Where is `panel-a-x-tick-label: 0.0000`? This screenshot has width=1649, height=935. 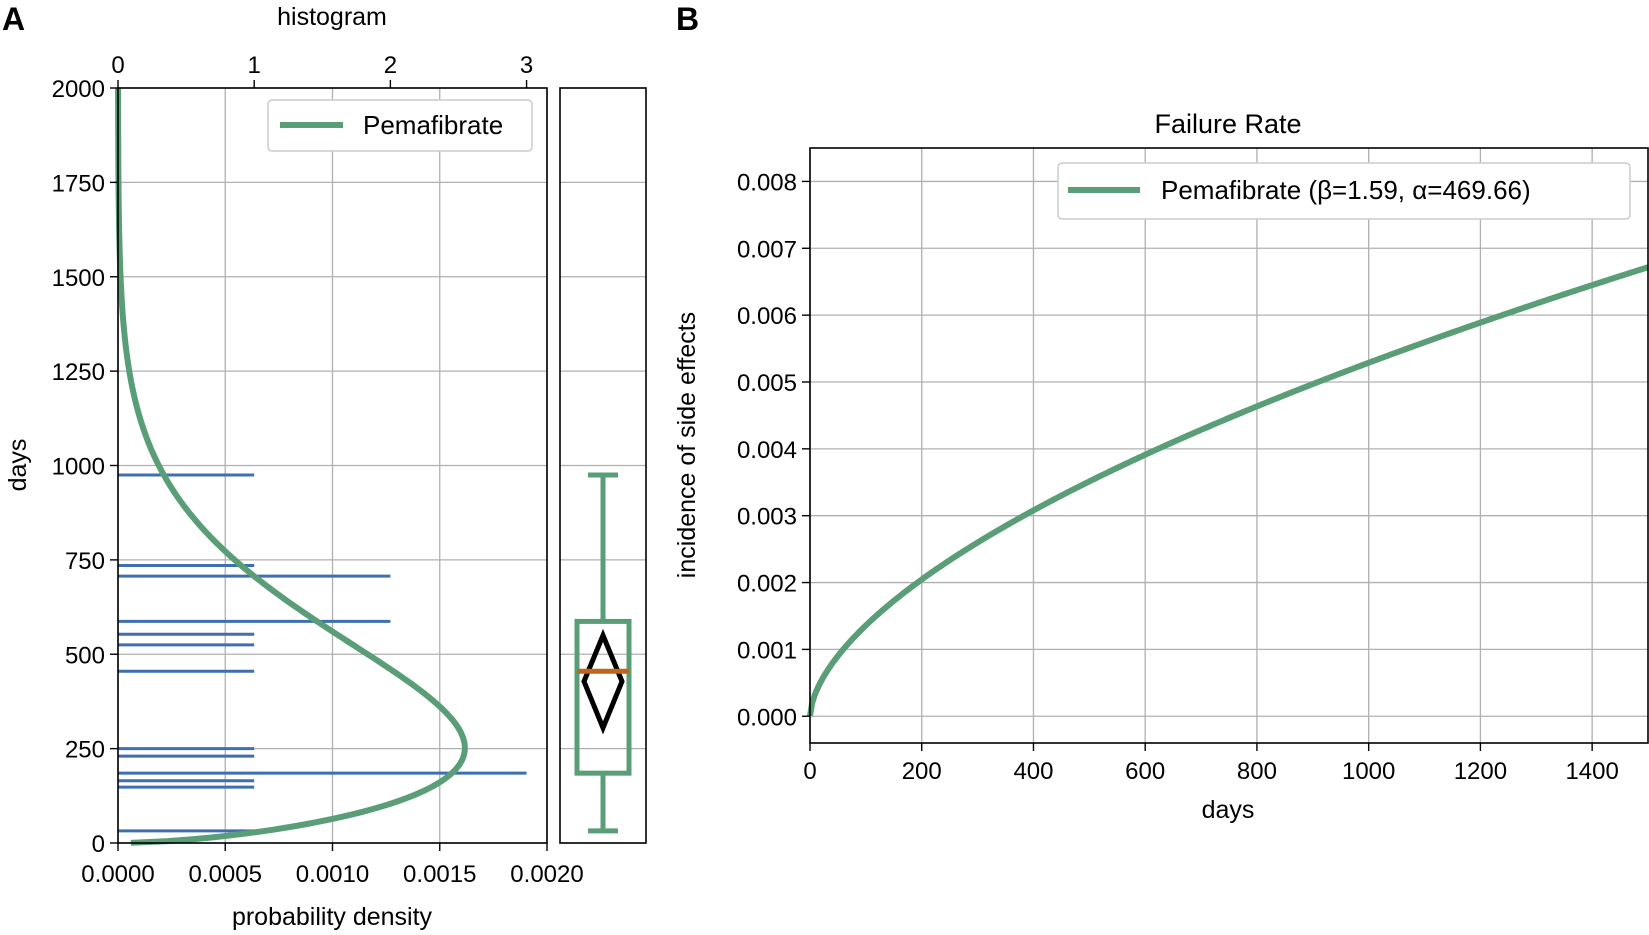
panel-a-x-tick-label: 0.0000 is located at coordinates (117, 874).